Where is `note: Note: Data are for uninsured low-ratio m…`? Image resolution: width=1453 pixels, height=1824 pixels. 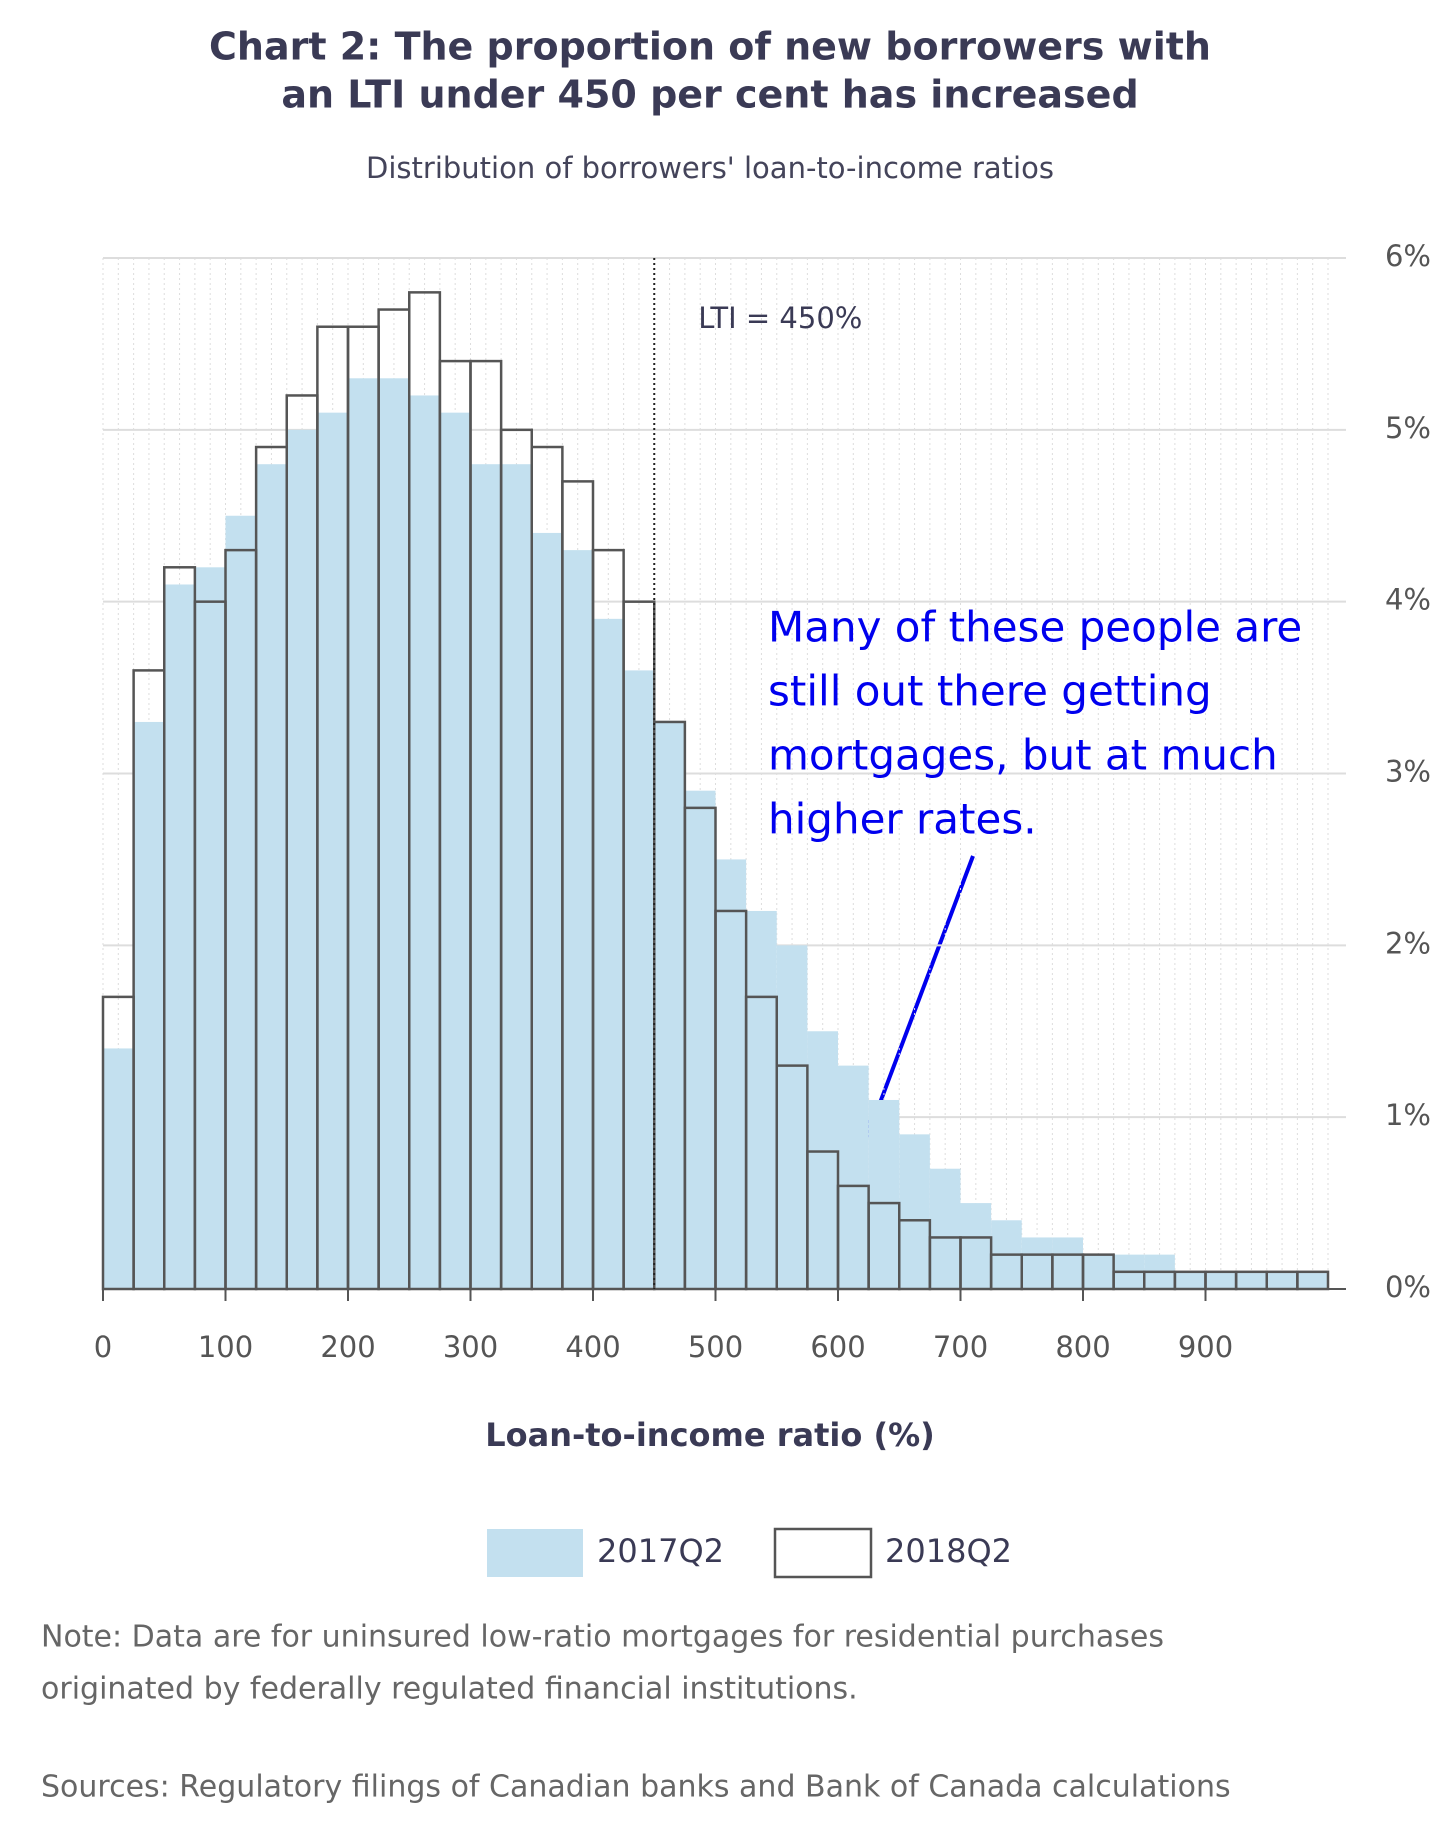 note: Note: Data are for uninsured low-ratio m… is located at coordinates (602, 1637).